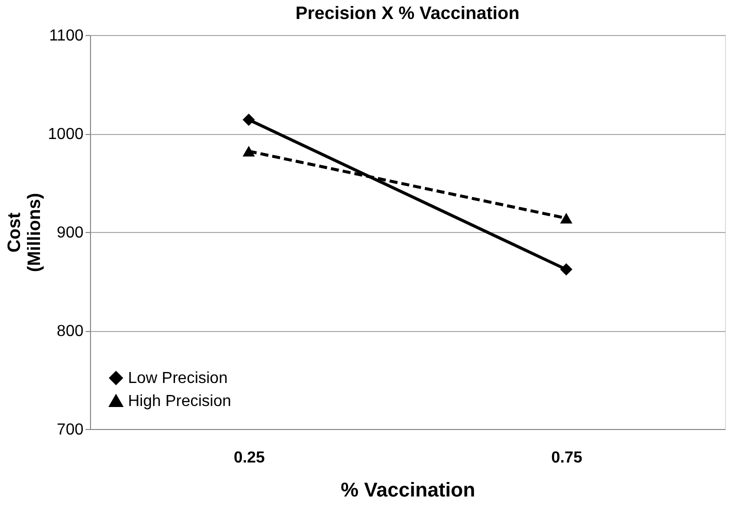  Describe the element at coordinates (180, 401) in the screenshot. I see `legend-label: High Precision` at that location.